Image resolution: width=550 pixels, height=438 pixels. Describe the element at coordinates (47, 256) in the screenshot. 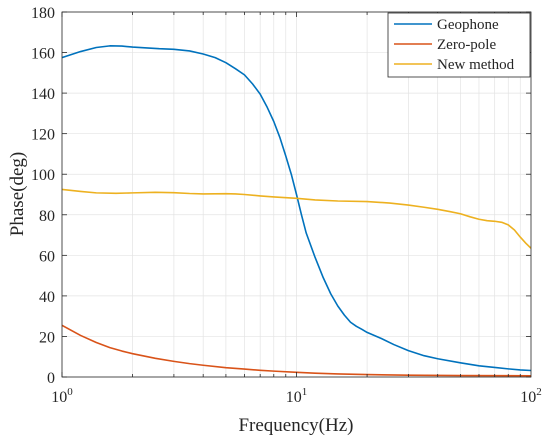

I see `y-tick-label: 60` at that location.